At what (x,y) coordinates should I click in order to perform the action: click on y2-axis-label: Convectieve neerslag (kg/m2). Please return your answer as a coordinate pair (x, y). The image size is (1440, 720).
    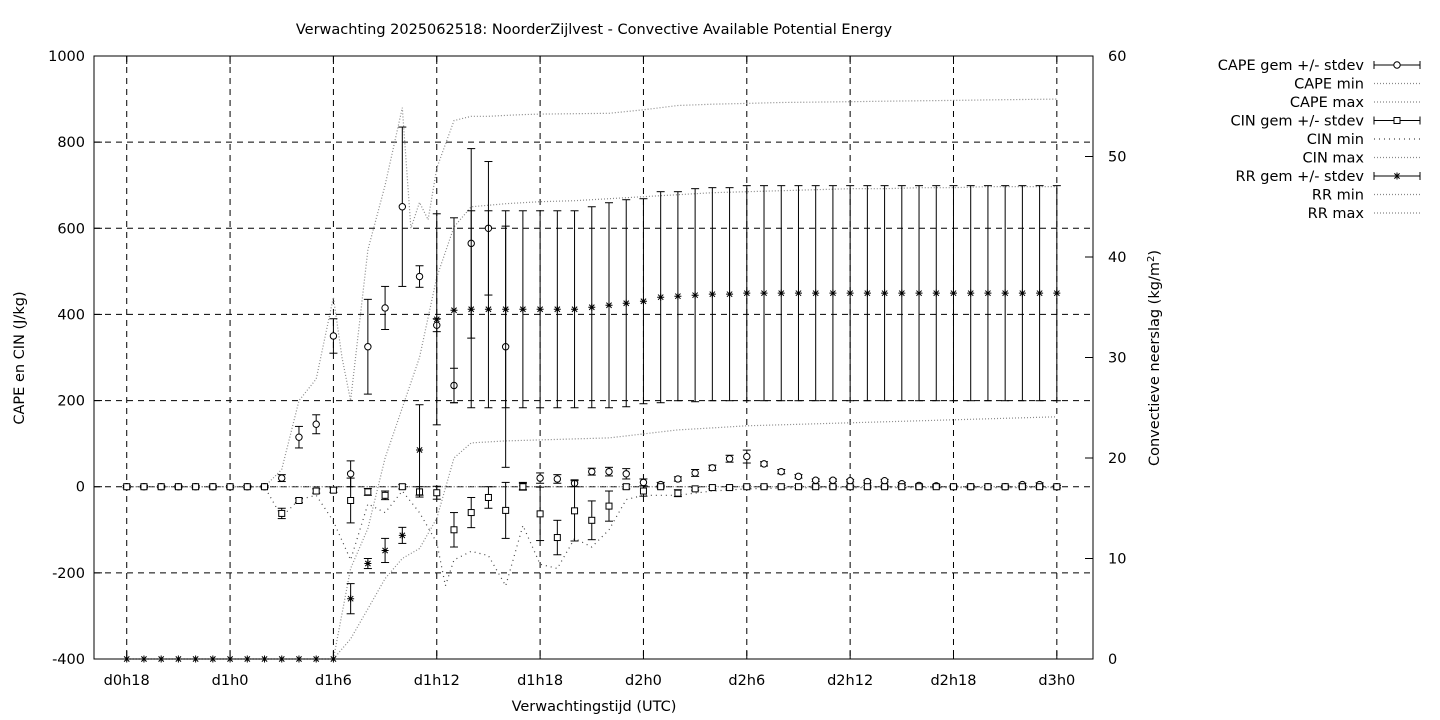
    Looking at the image, I should click on (1154, 358).